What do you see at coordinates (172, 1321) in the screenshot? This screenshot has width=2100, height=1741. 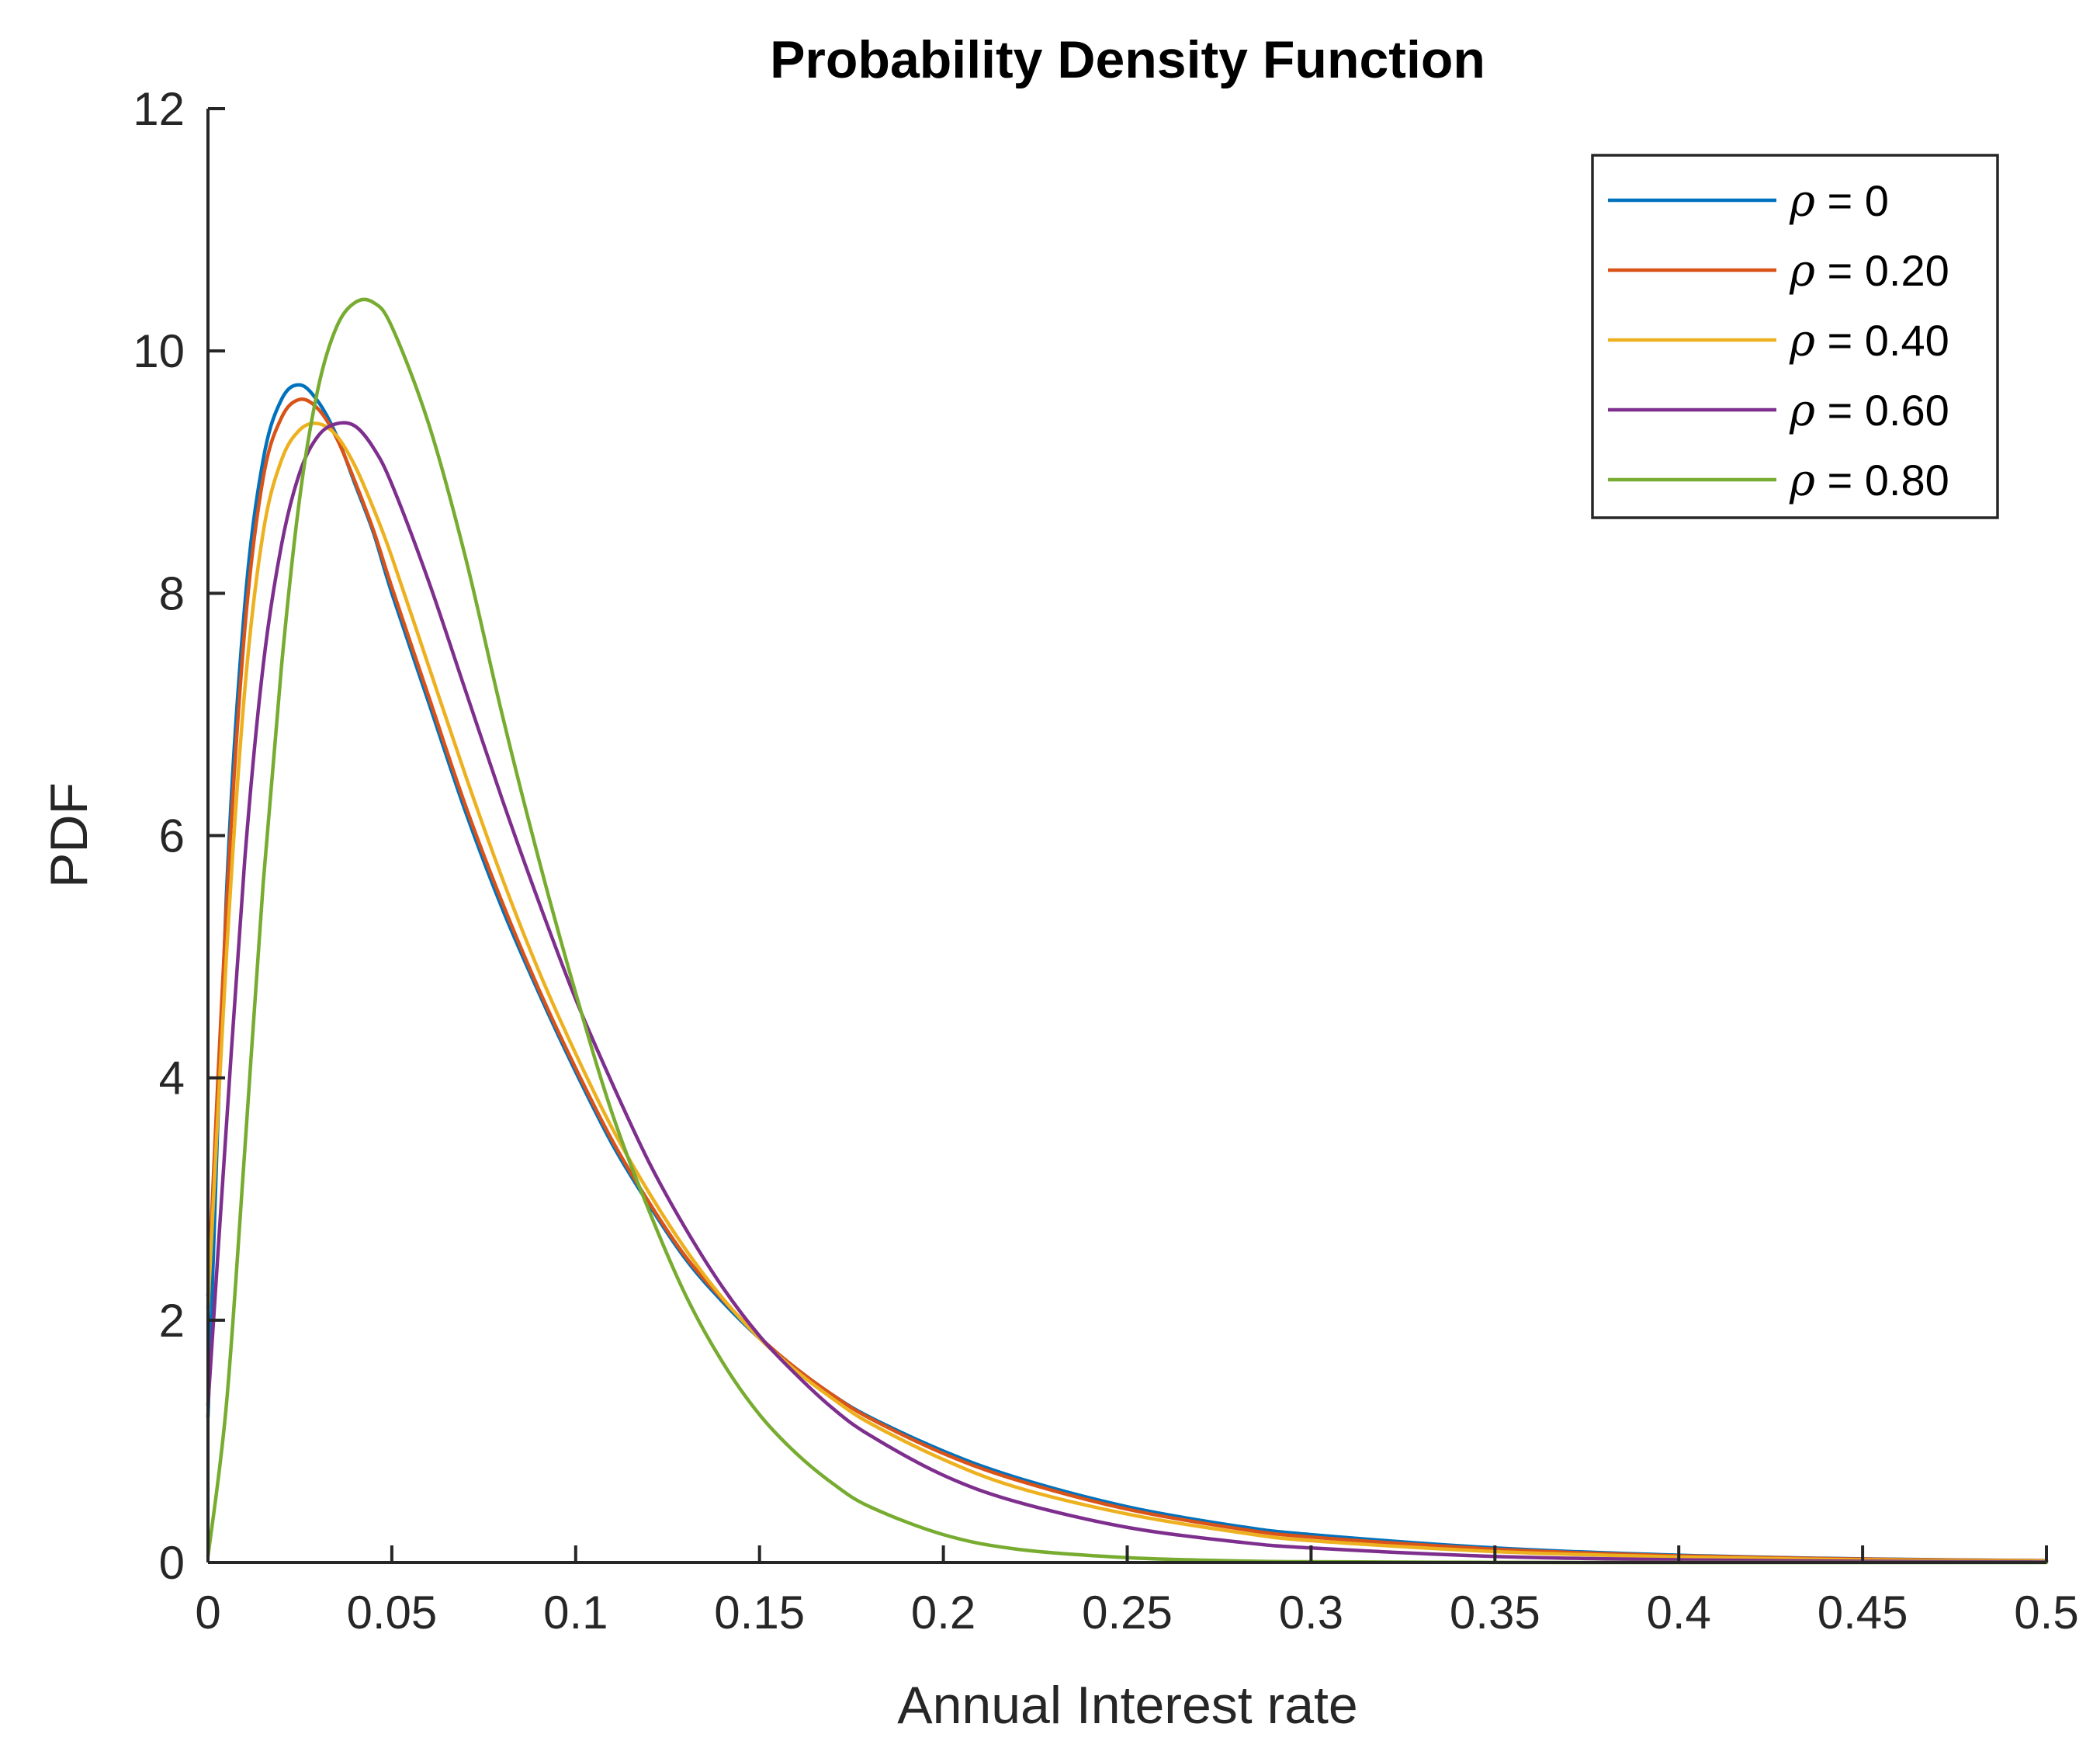 I see `y-tick-label: 2` at bounding box center [172, 1321].